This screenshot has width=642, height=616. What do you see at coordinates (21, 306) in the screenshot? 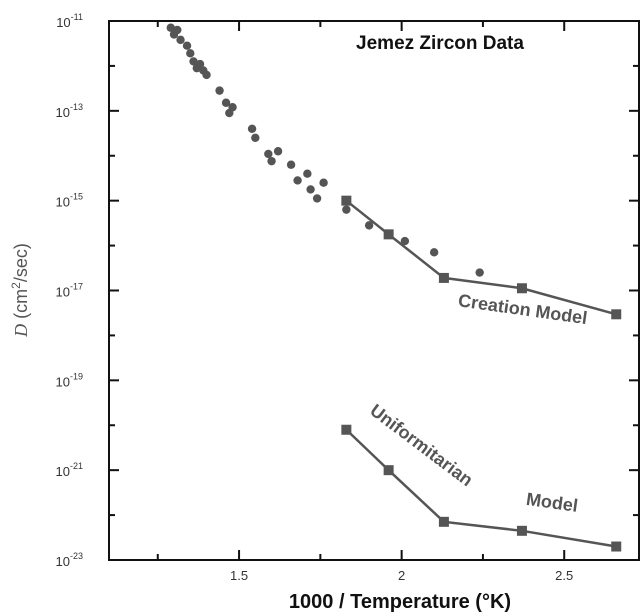
I see `y-axis-units-pre: (cm` at bounding box center [21, 306].